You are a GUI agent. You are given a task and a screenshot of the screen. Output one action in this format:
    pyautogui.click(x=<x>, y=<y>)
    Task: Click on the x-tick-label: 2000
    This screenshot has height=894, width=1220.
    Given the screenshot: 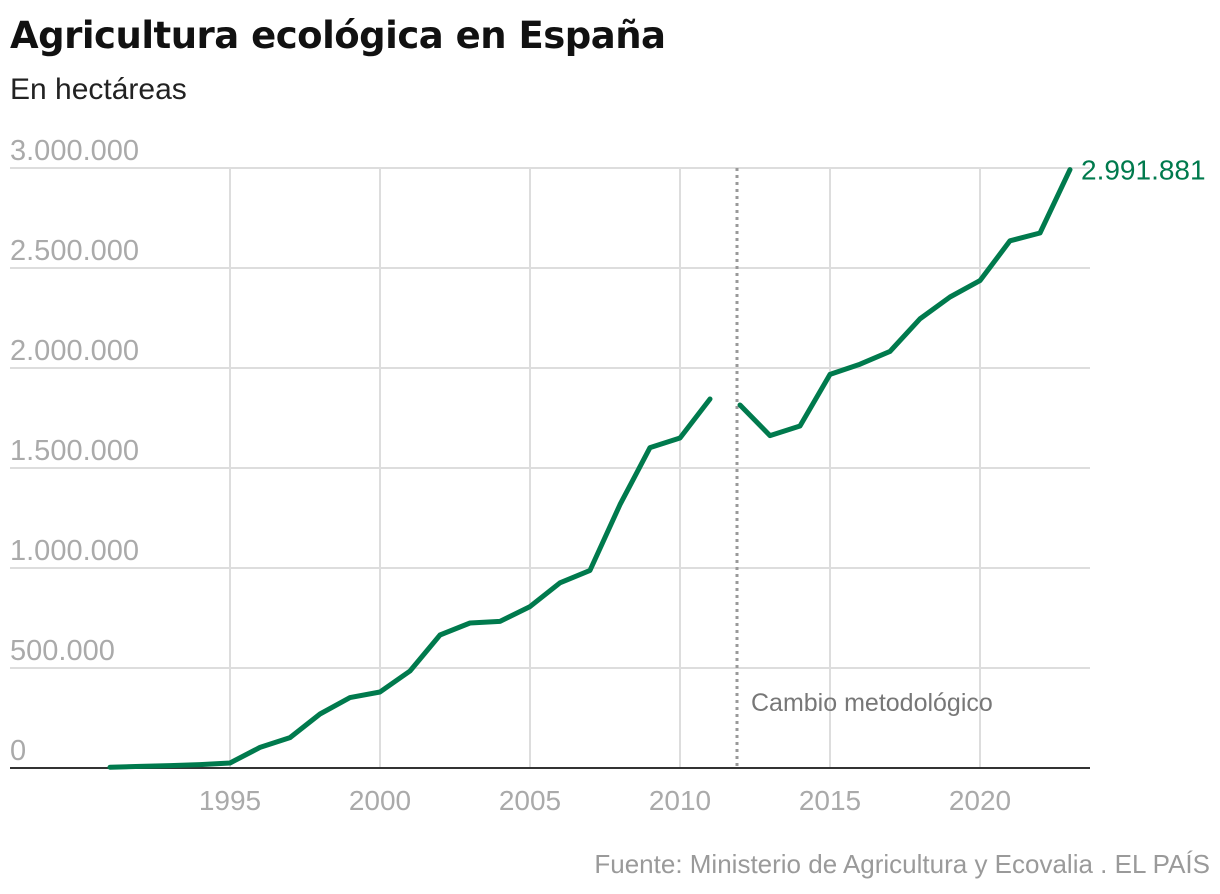 What is the action you would take?
    pyautogui.click(x=380, y=800)
    